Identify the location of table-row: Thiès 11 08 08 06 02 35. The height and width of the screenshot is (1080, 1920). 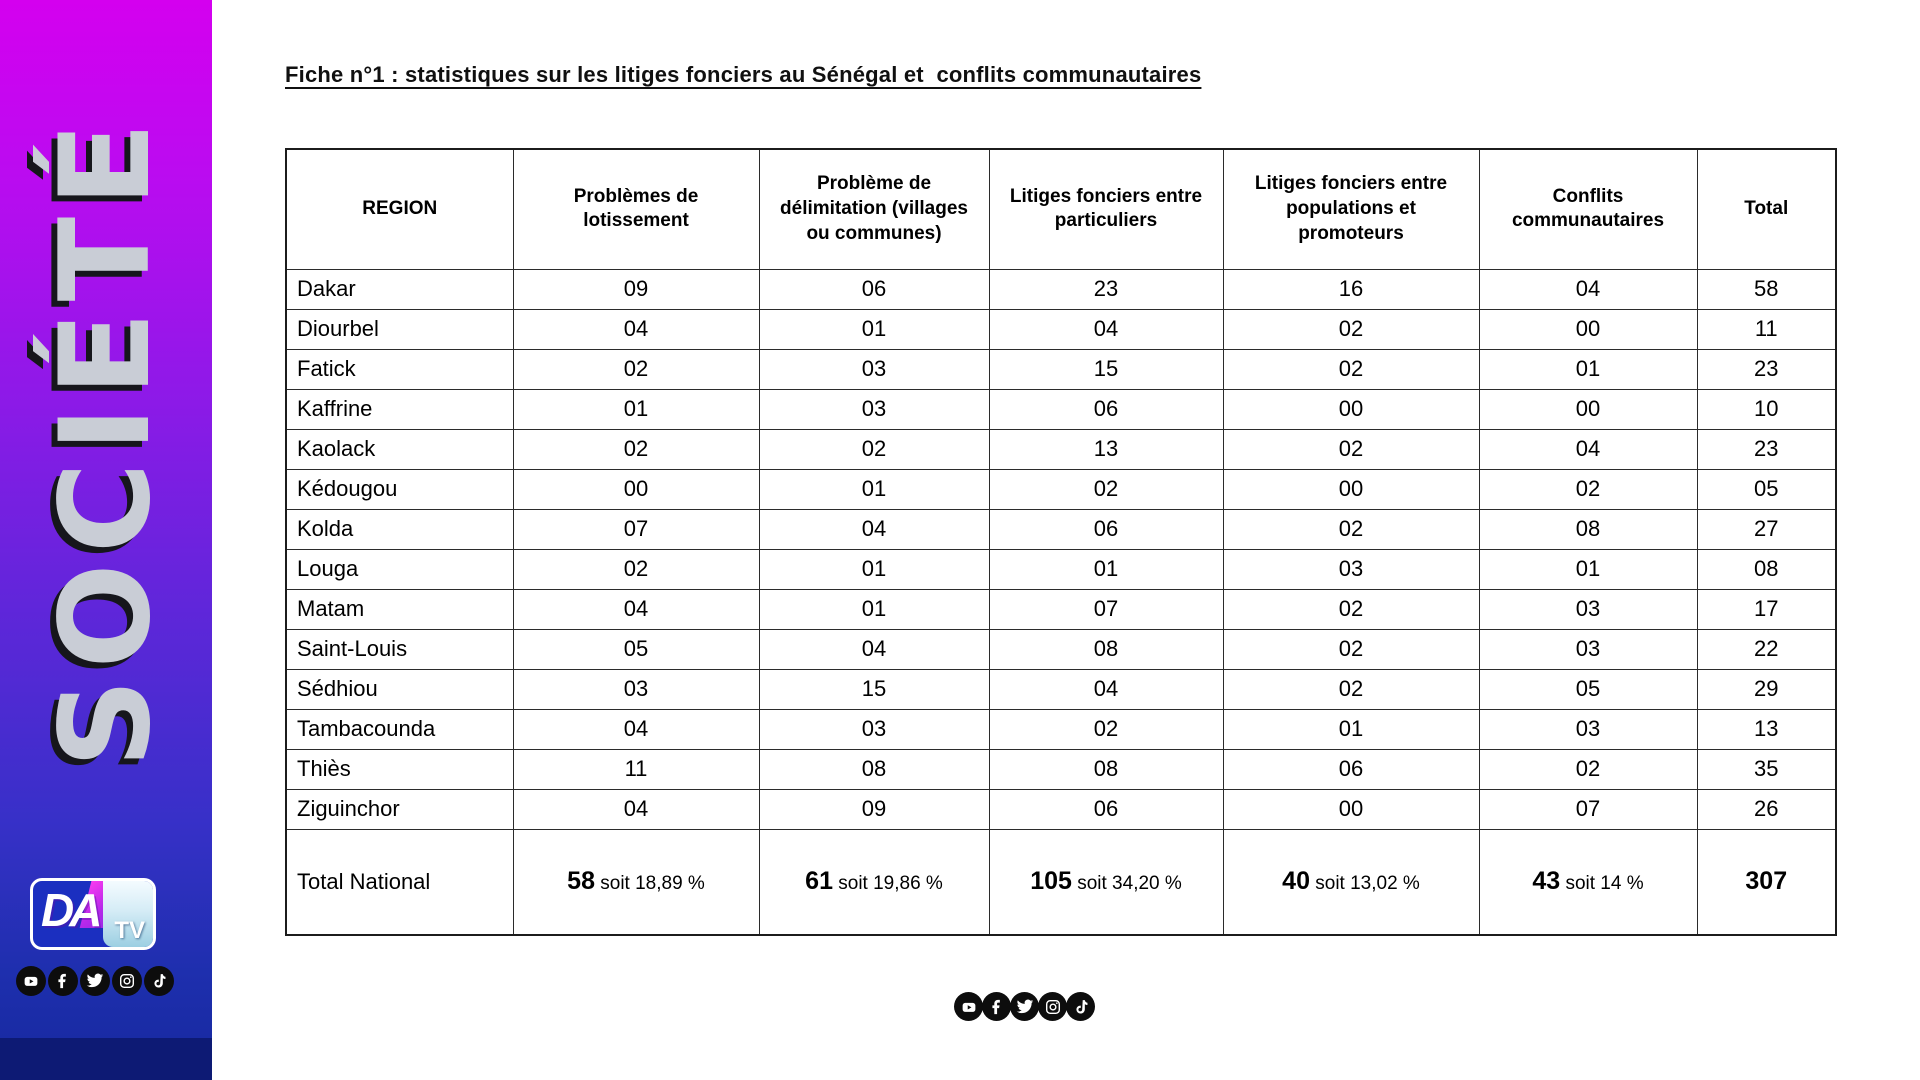
(1061, 769).